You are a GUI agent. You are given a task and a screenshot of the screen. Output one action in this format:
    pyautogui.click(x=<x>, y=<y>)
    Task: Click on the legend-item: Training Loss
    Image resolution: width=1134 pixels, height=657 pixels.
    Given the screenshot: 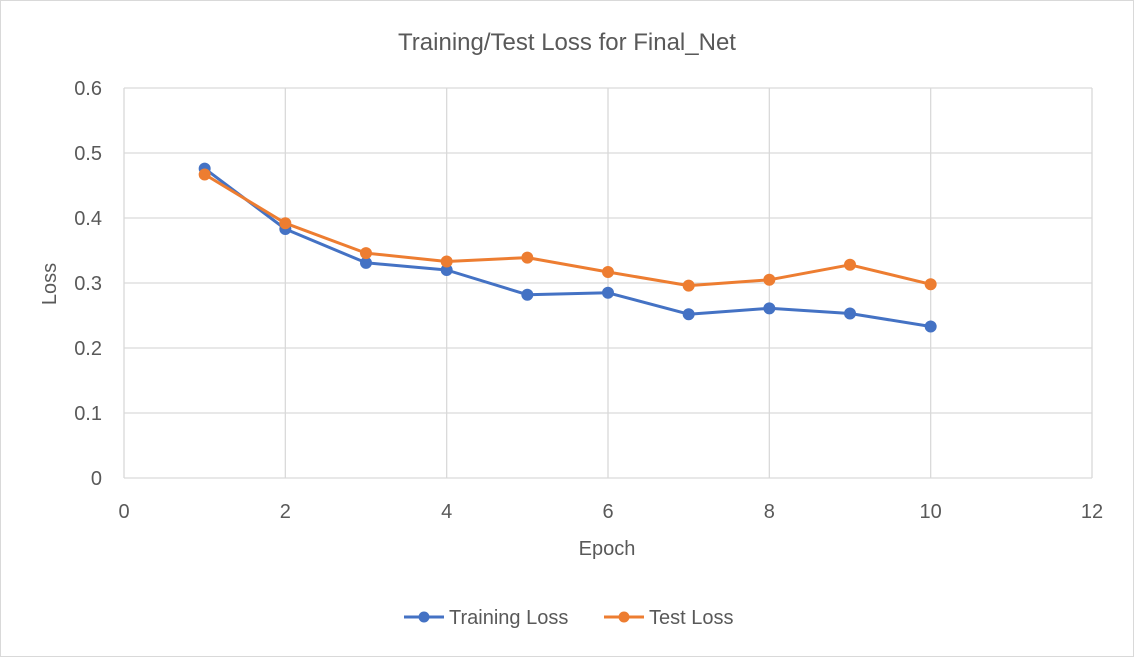 What is the action you would take?
    pyautogui.click(x=486, y=618)
    